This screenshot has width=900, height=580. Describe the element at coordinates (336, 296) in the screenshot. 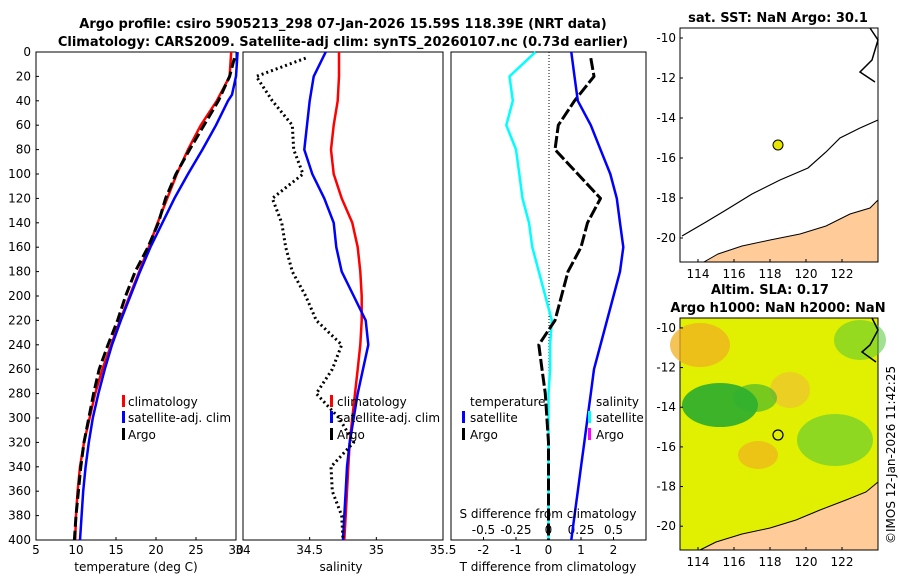

I see `salinity-sat-line` at that location.